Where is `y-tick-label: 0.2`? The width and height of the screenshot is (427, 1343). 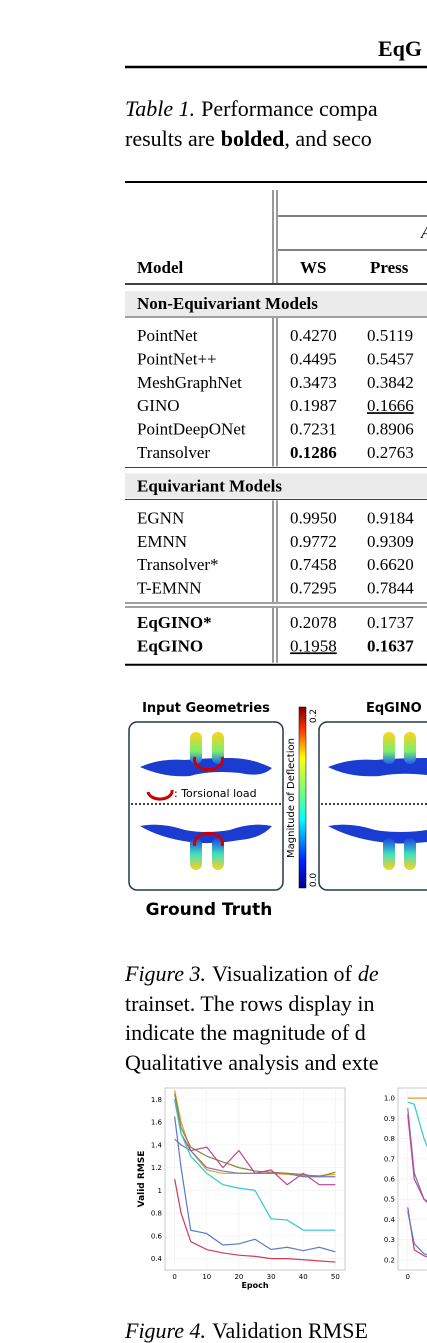 y-tick-label: 0.2 is located at coordinates (389, 1260).